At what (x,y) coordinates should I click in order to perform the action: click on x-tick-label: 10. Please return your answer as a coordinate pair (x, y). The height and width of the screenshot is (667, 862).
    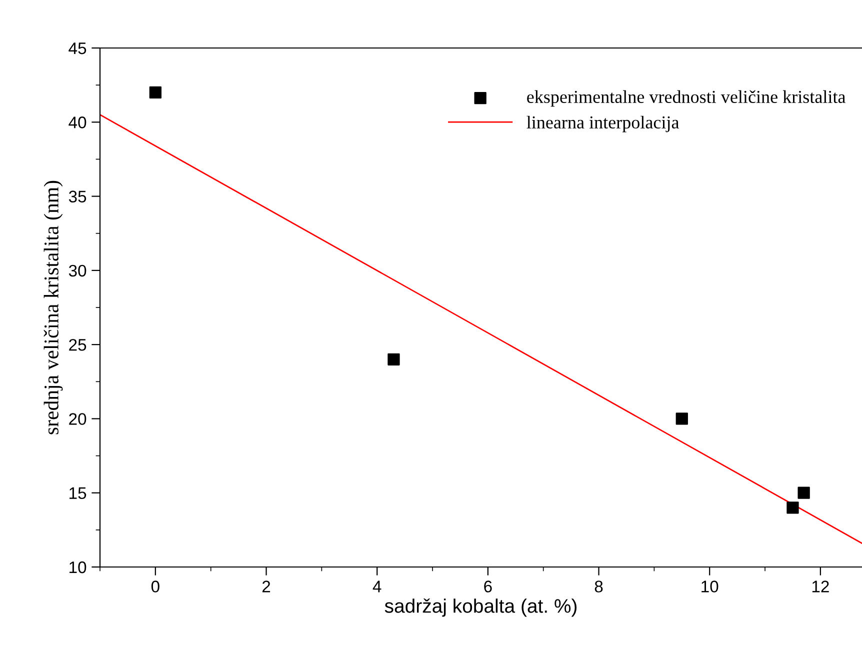
    Looking at the image, I should click on (710, 586).